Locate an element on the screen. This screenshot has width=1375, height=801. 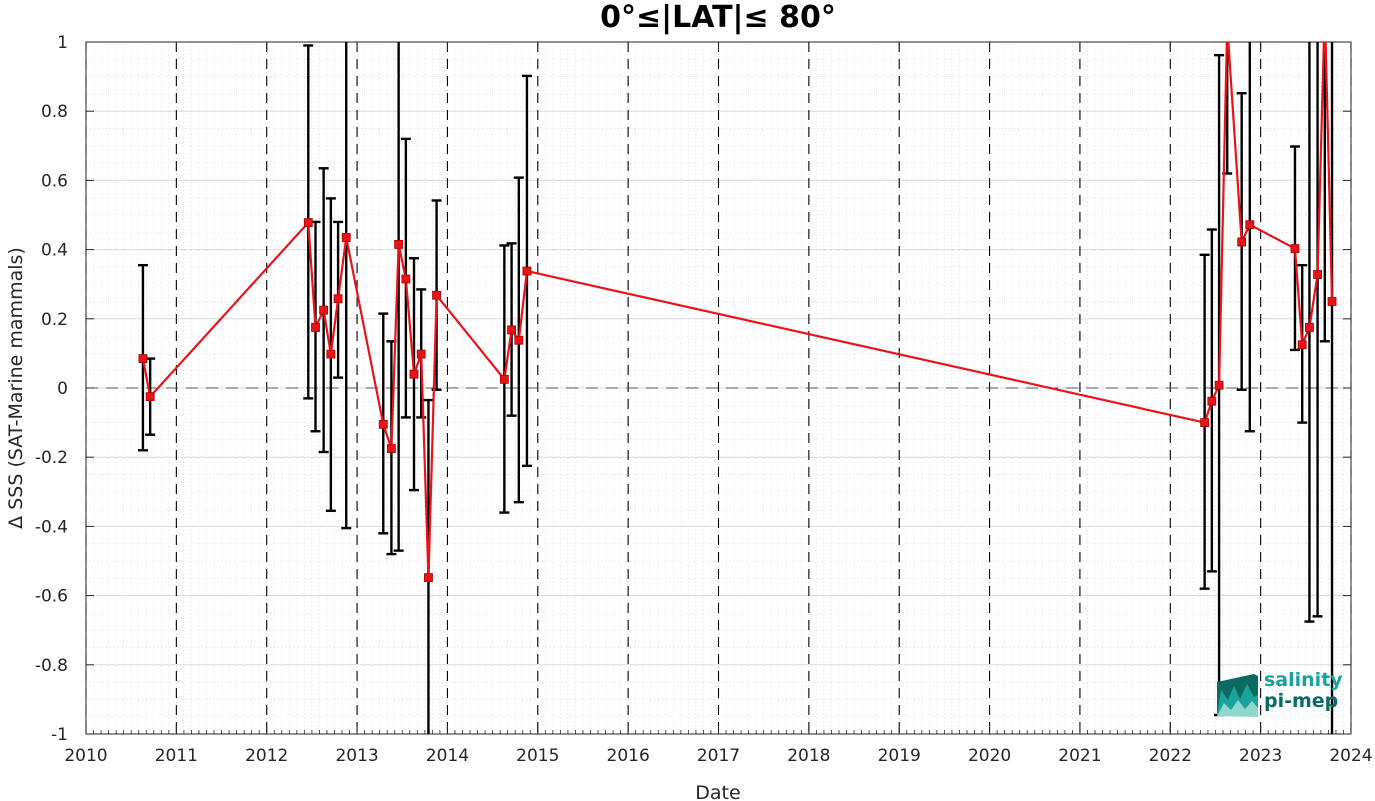
y-tick-label: -0.8 is located at coordinates (51, 666).